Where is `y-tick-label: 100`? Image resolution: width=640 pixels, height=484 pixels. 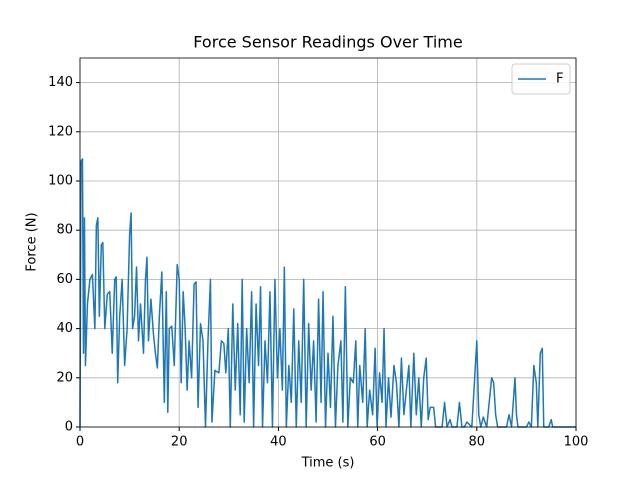 y-tick-label: 100 is located at coordinates (60, 181).